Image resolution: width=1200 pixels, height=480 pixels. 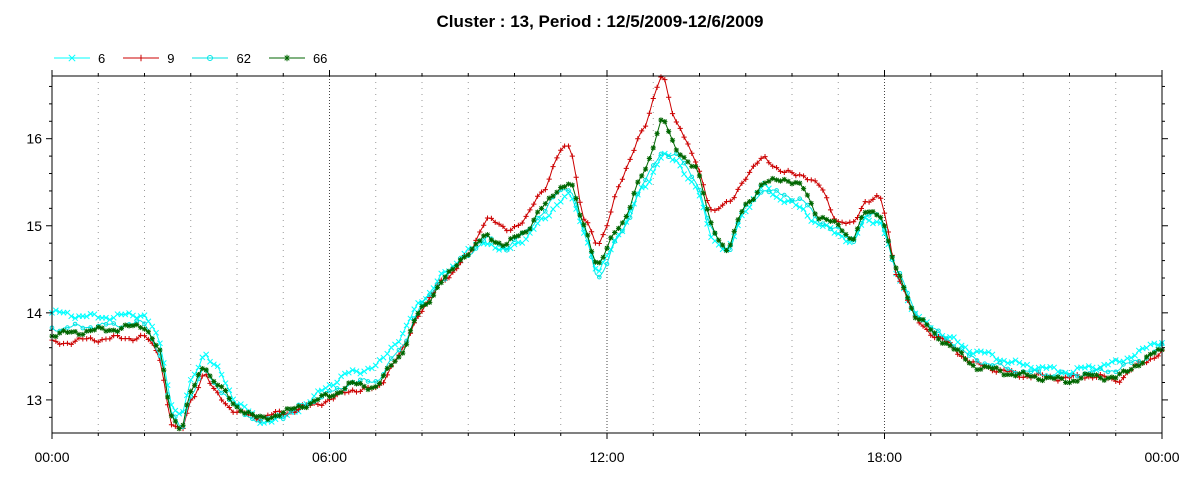 I want to click on legend: 6 9 62 66, so click(x=197, y=58).